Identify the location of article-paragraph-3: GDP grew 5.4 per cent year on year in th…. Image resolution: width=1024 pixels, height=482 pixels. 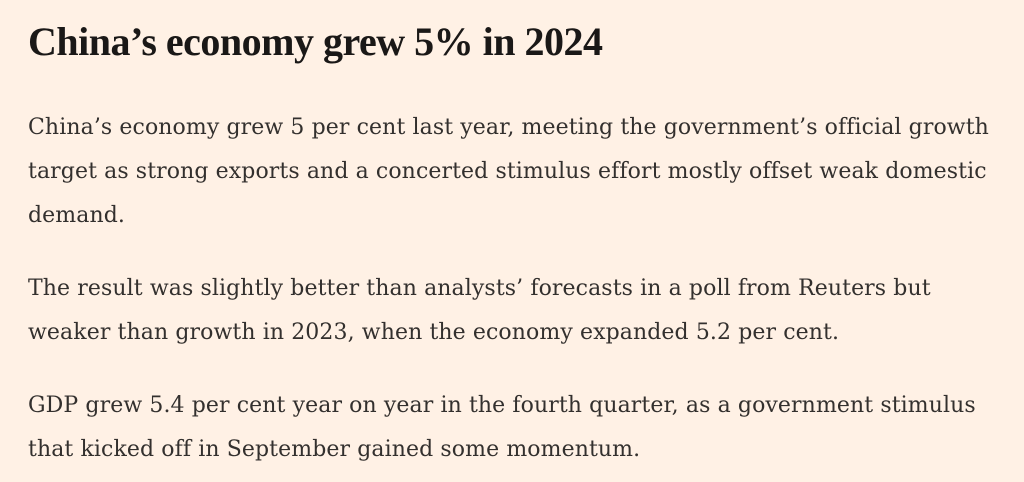
(502, 427).